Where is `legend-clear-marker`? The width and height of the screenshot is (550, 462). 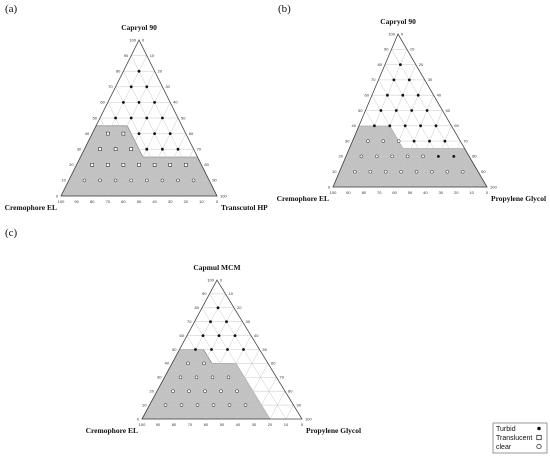
legend-clear-marker is located at coordinates (539, 446).